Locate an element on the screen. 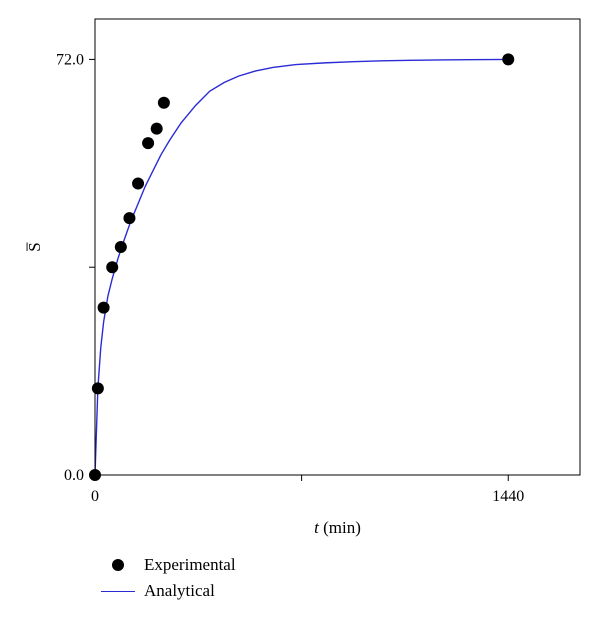 This screenshot has height=625, width=600. legend: Experimental Analytical is located at coordinates (166, 578).